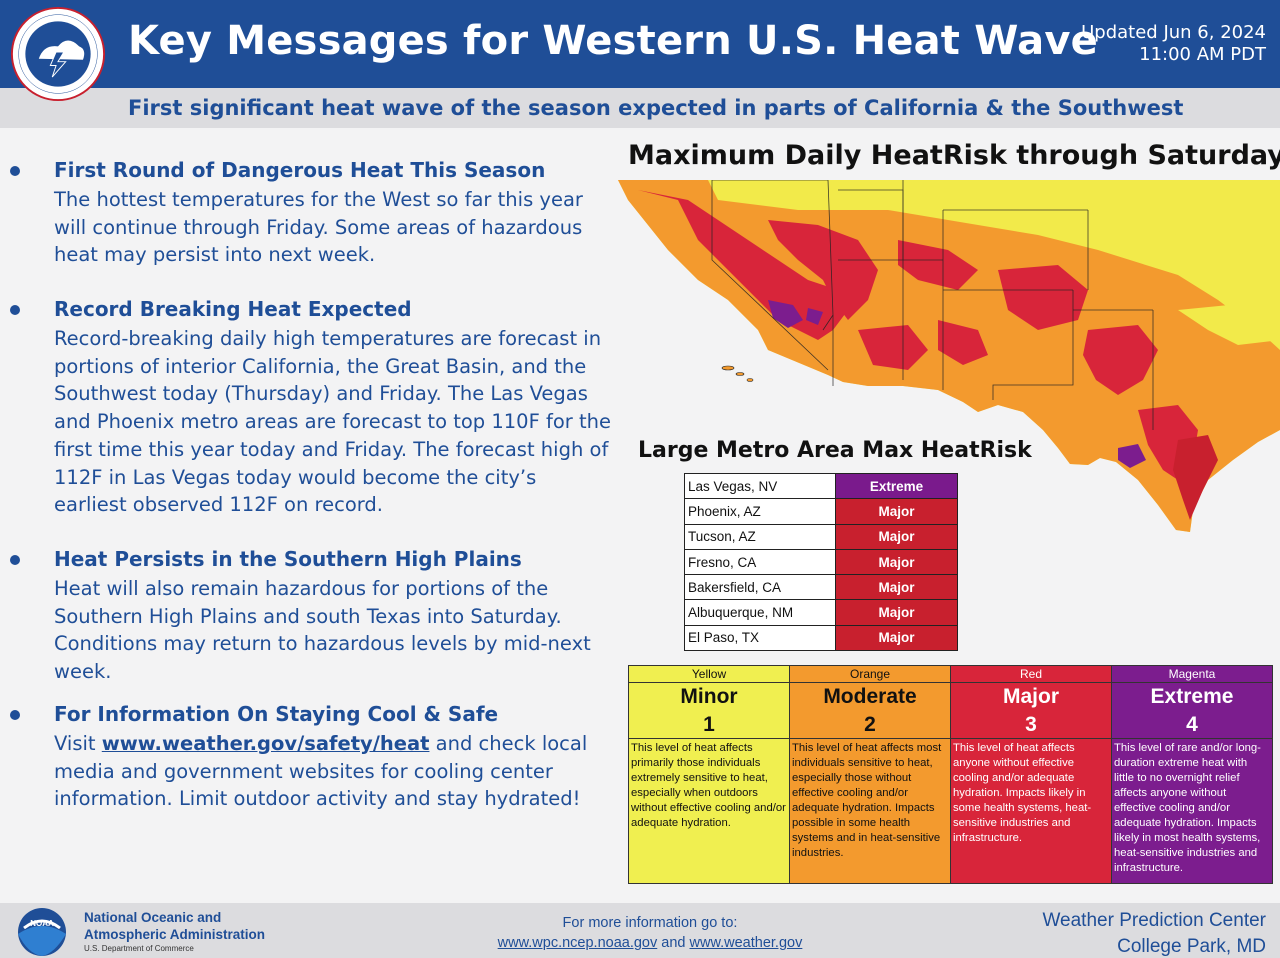 Image resolution: width=1280 pixels, height=958 pixels. I want to click on more-info-label: For more information go to:, so click(650, 923).